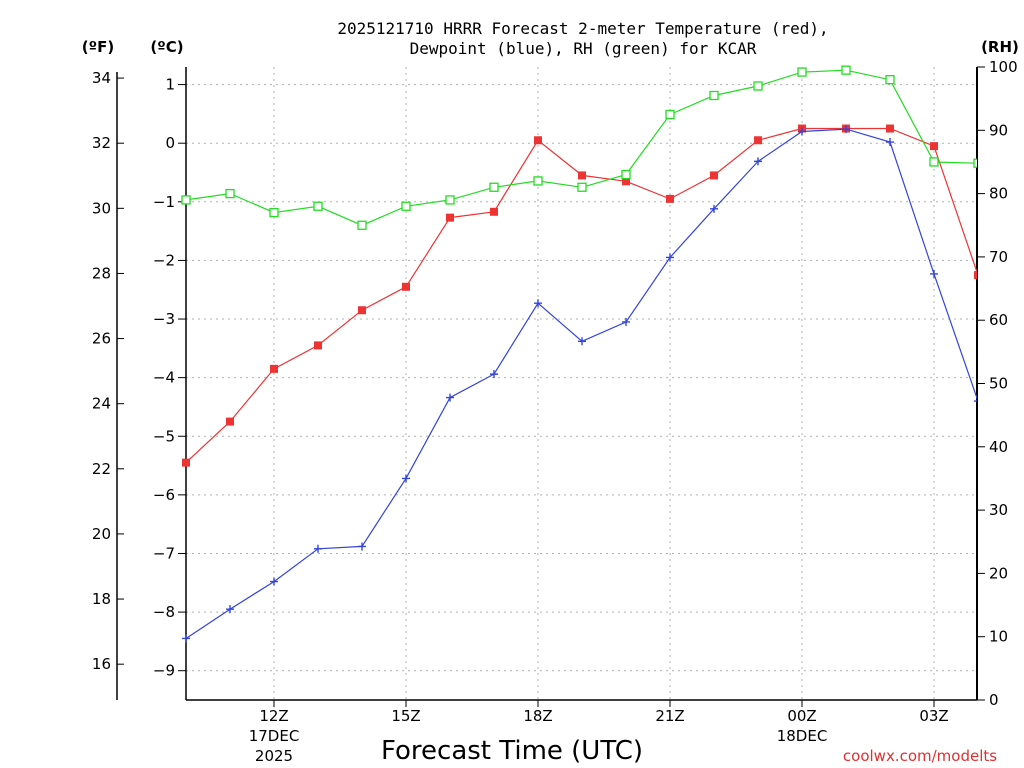  What do you see at coordinates (101, 664) in the screenshot?
I see `fahrenheit-tick-label: 16` at bounding box center [101, 664].